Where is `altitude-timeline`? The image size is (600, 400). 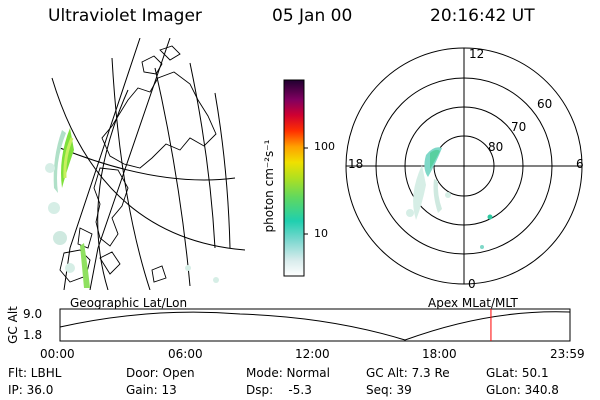
altitude-timeline is located at coordinates (315, 325).